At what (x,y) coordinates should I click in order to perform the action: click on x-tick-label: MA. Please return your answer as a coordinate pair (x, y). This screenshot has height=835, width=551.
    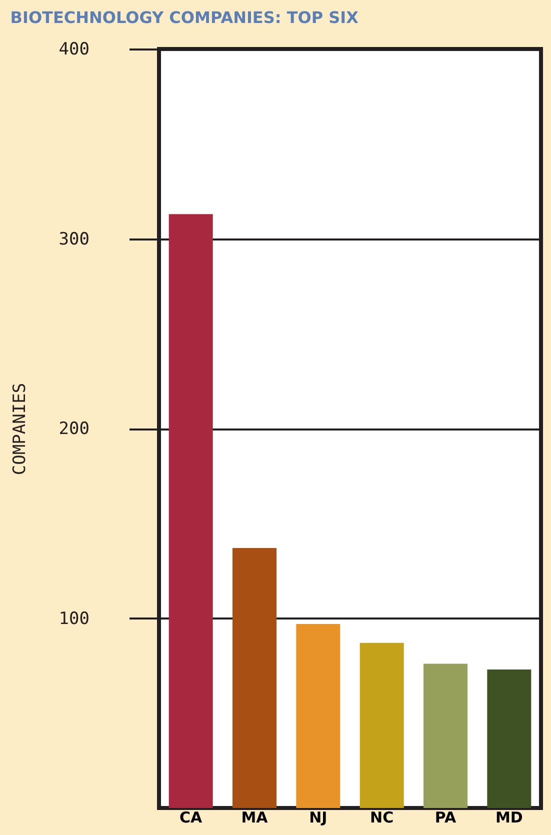
    Looking at the image, I should click on (254, 817).